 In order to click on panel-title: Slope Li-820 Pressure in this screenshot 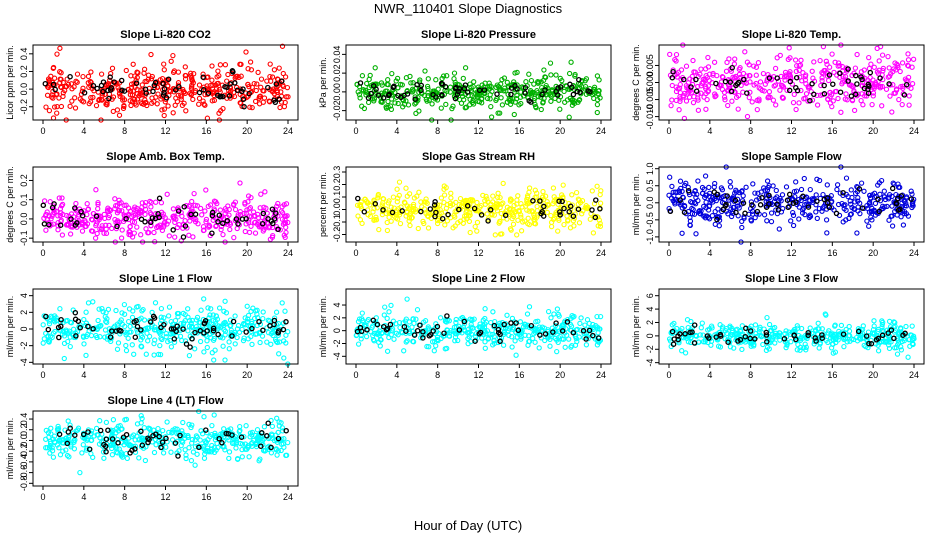, I will do `click(478, 35)`.